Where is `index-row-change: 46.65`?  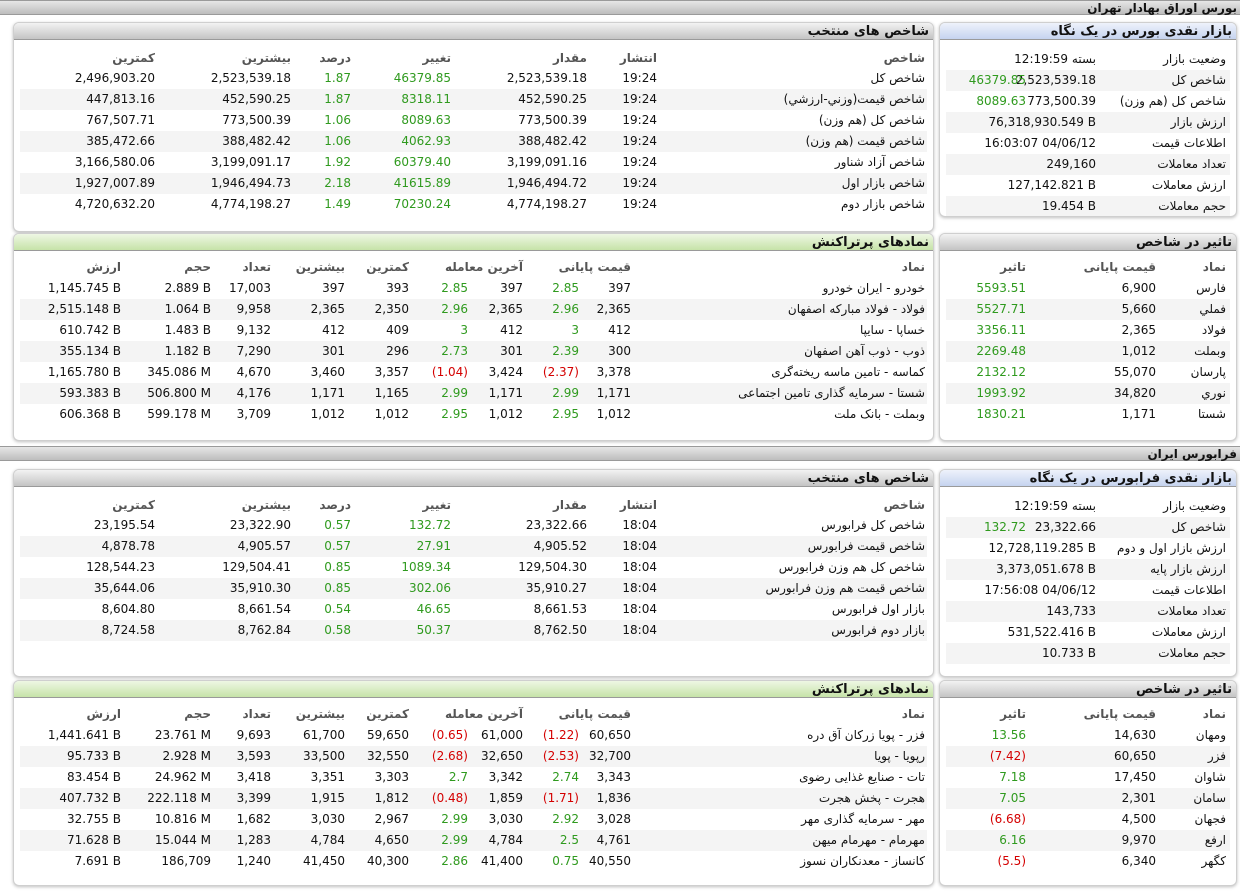 index-row-change: 46.65 is located at coordinates (433, 609).